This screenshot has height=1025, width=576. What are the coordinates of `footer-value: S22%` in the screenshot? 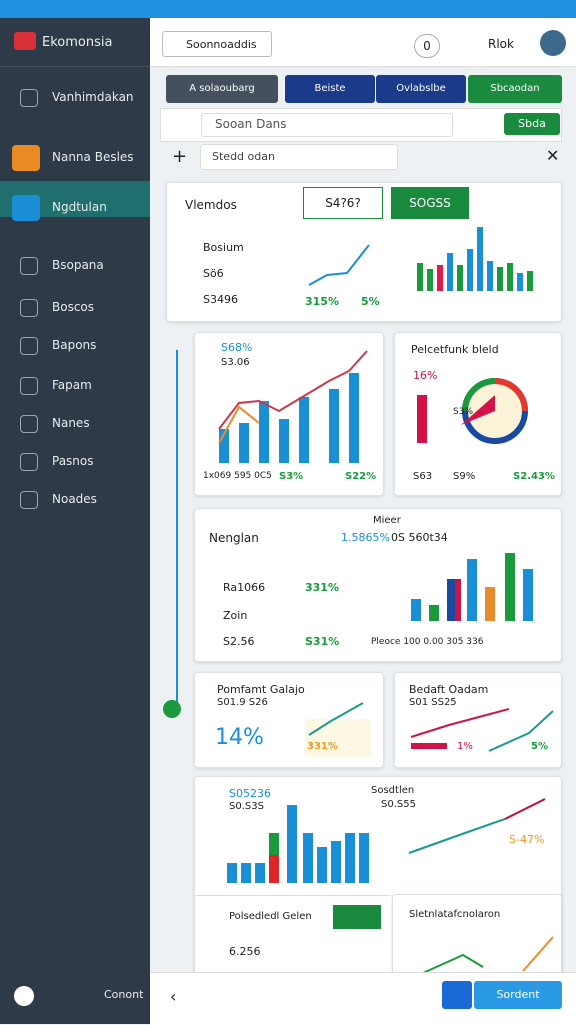 It's located at (361, 476).